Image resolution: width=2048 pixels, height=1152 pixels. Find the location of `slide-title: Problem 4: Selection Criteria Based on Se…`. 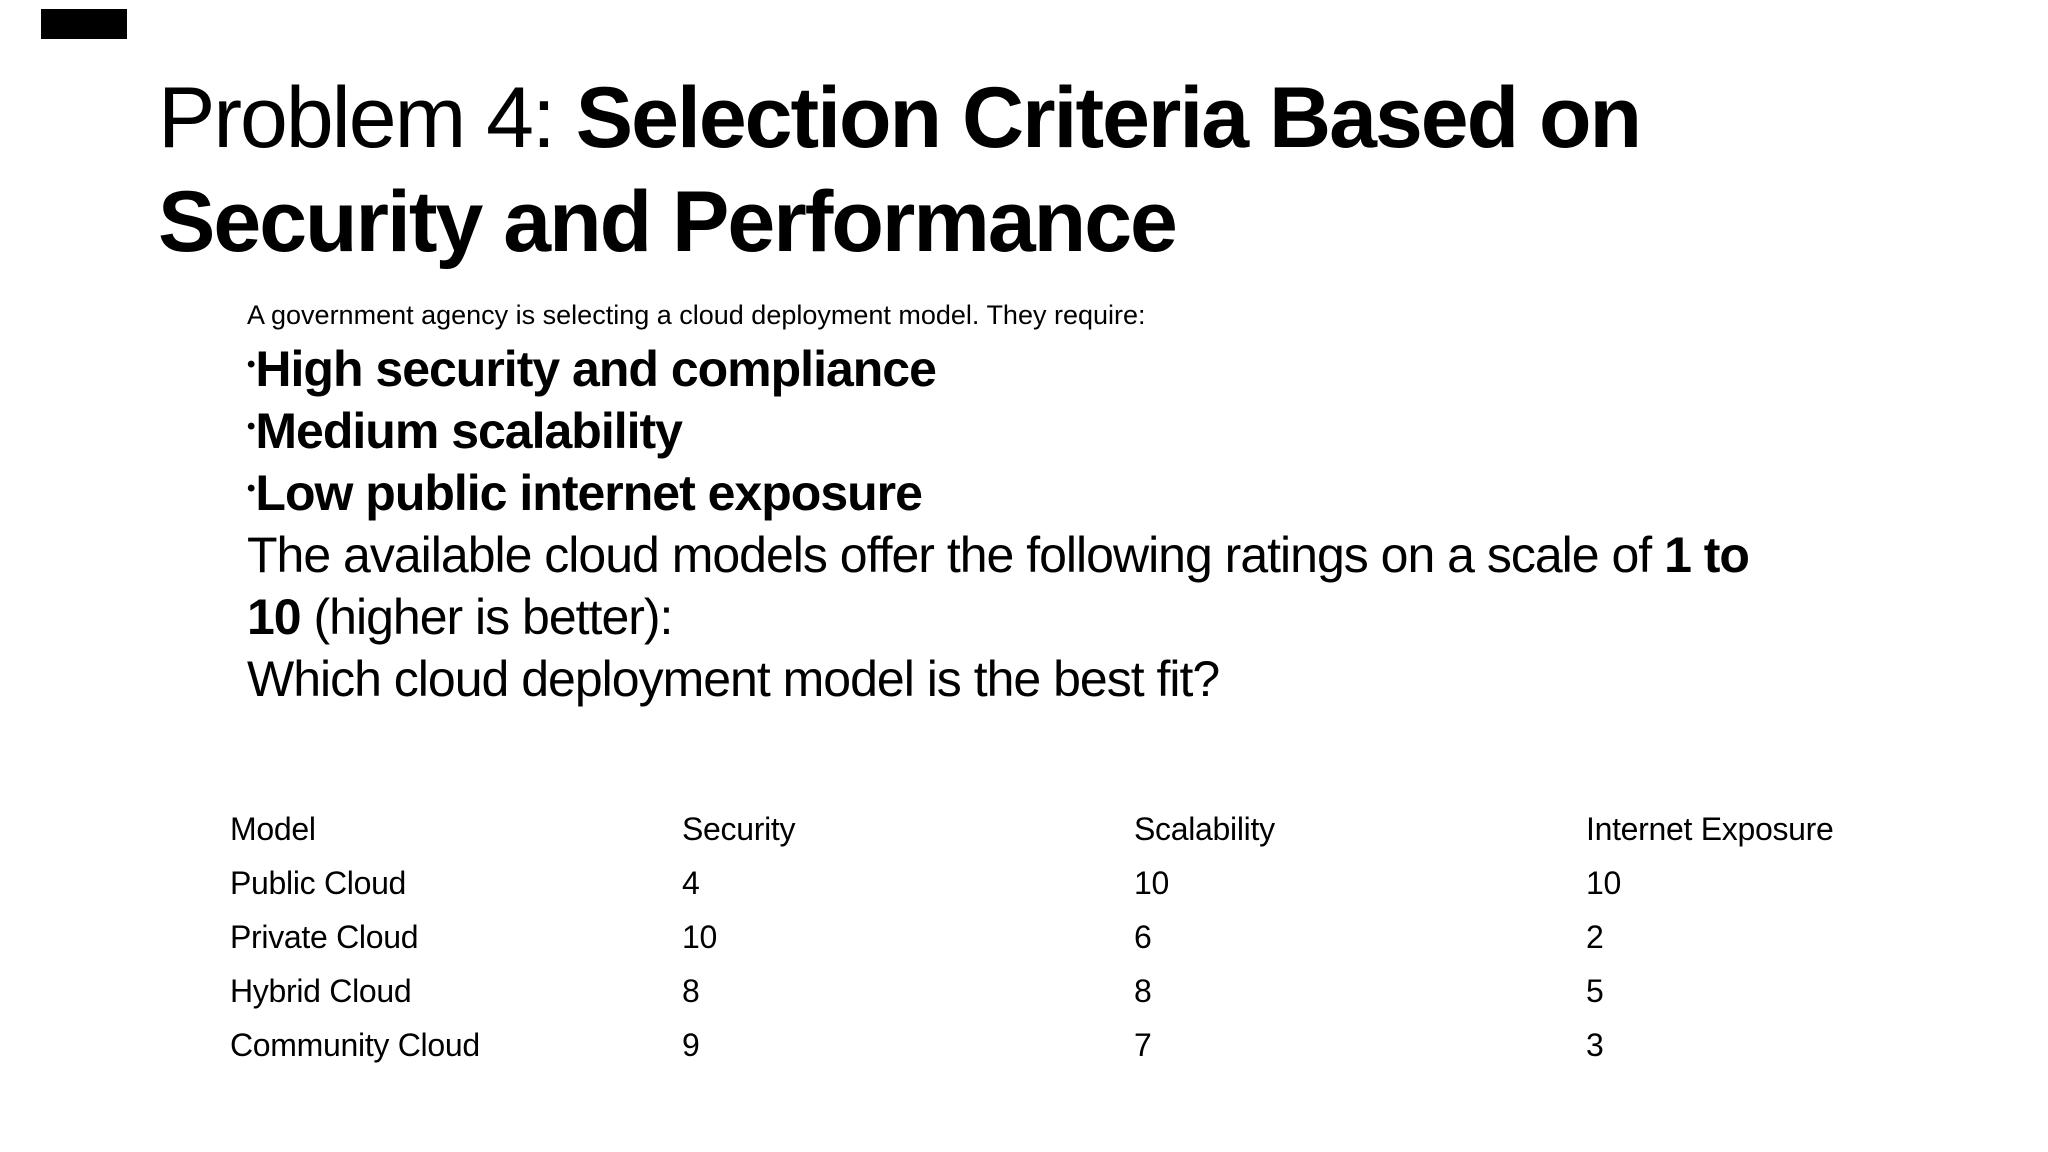

slide-title: Problem 4: Selection Criteria Based on Se… is located at coordinates (900, 170).